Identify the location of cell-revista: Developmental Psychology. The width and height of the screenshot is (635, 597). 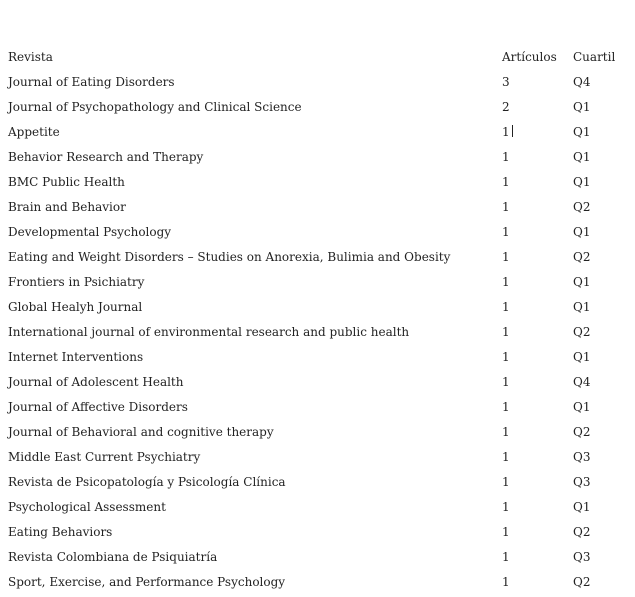
(90, 231).